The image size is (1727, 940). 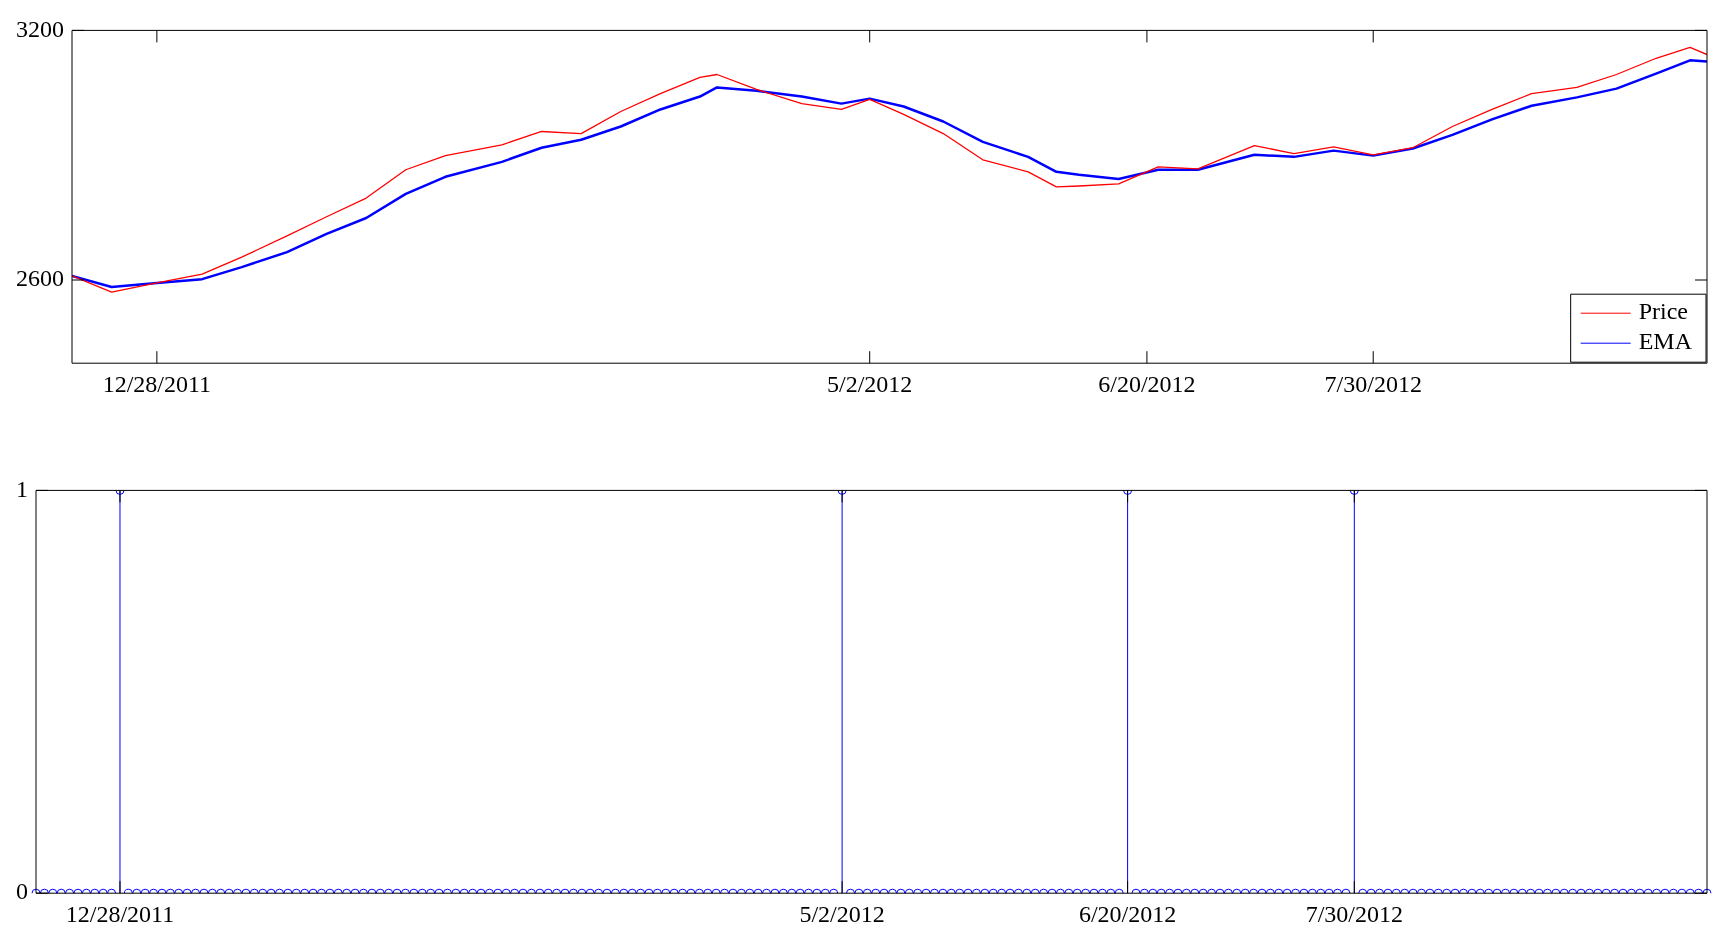 What do you see at coordinates (22, 891) in the screenshot?
I see `y-tick-label: 0` at bounding box center [22, 891].